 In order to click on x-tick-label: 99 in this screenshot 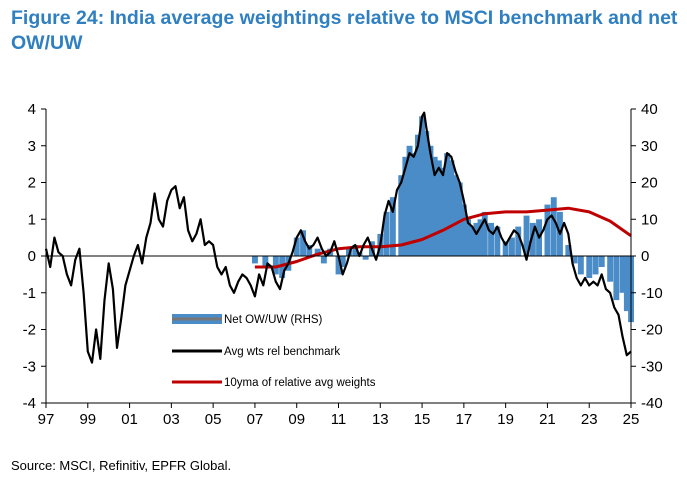, I will do `click(87, 419)`.